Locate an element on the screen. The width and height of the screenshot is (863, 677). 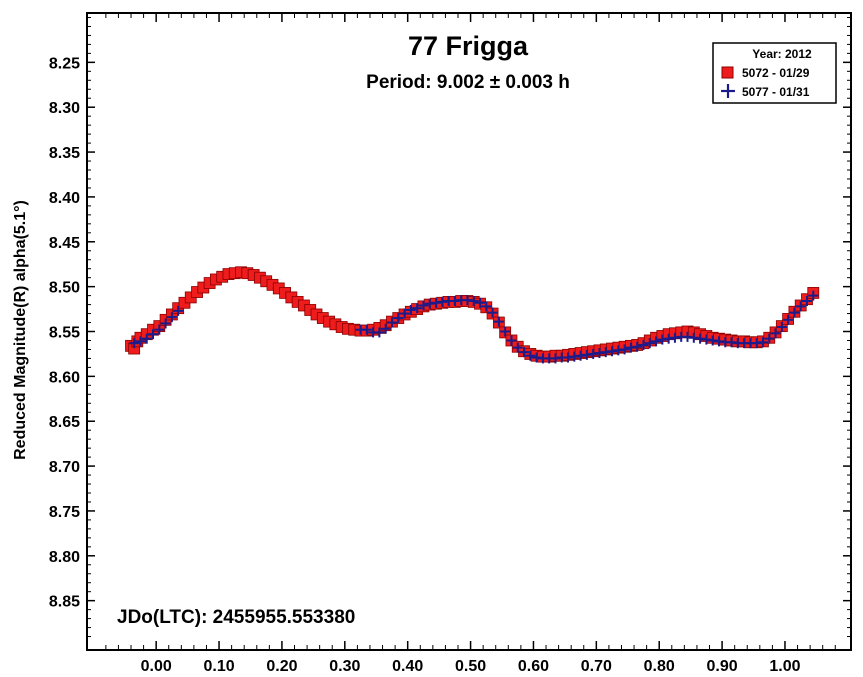
x-tick-label: 0.70 is located at coordinates (596, 666).